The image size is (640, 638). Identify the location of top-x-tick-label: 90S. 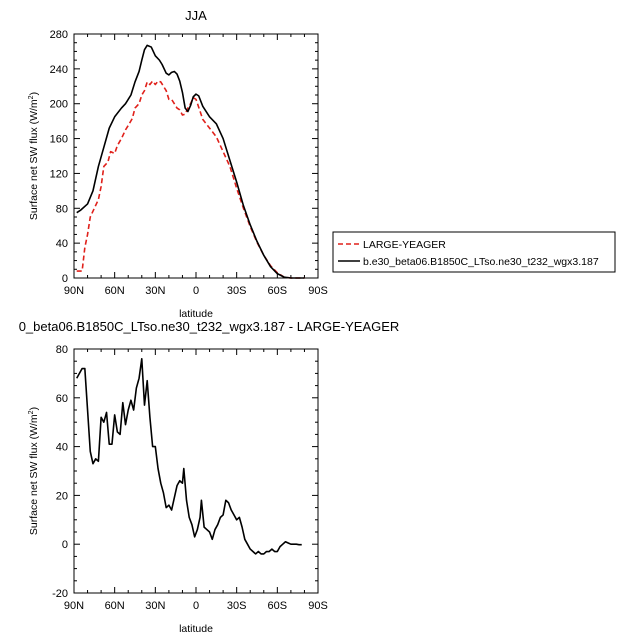
(318, 291).